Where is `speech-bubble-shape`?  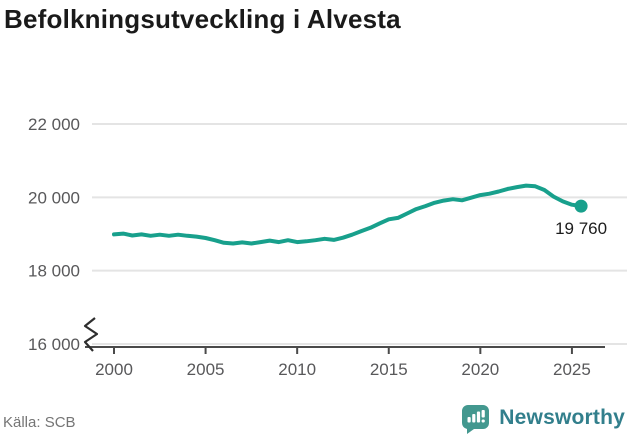 speech-bubble-shape is located at coordinates (476, 419).